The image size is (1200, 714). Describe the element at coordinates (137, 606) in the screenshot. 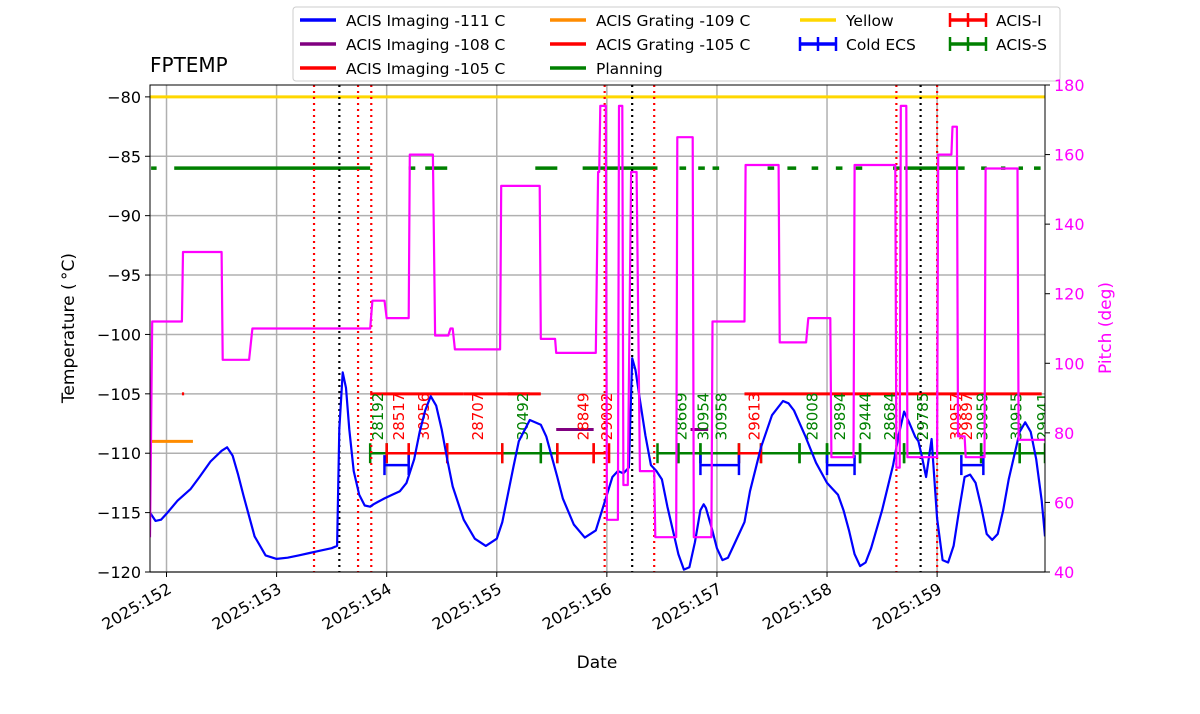

I see `x-tick-label: 2025:152` at that location.